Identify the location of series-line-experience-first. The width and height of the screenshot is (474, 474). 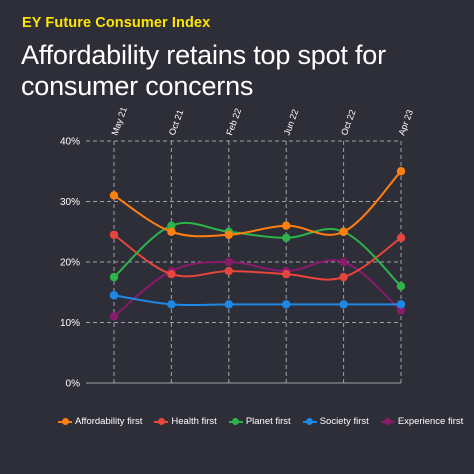
(257, 288).